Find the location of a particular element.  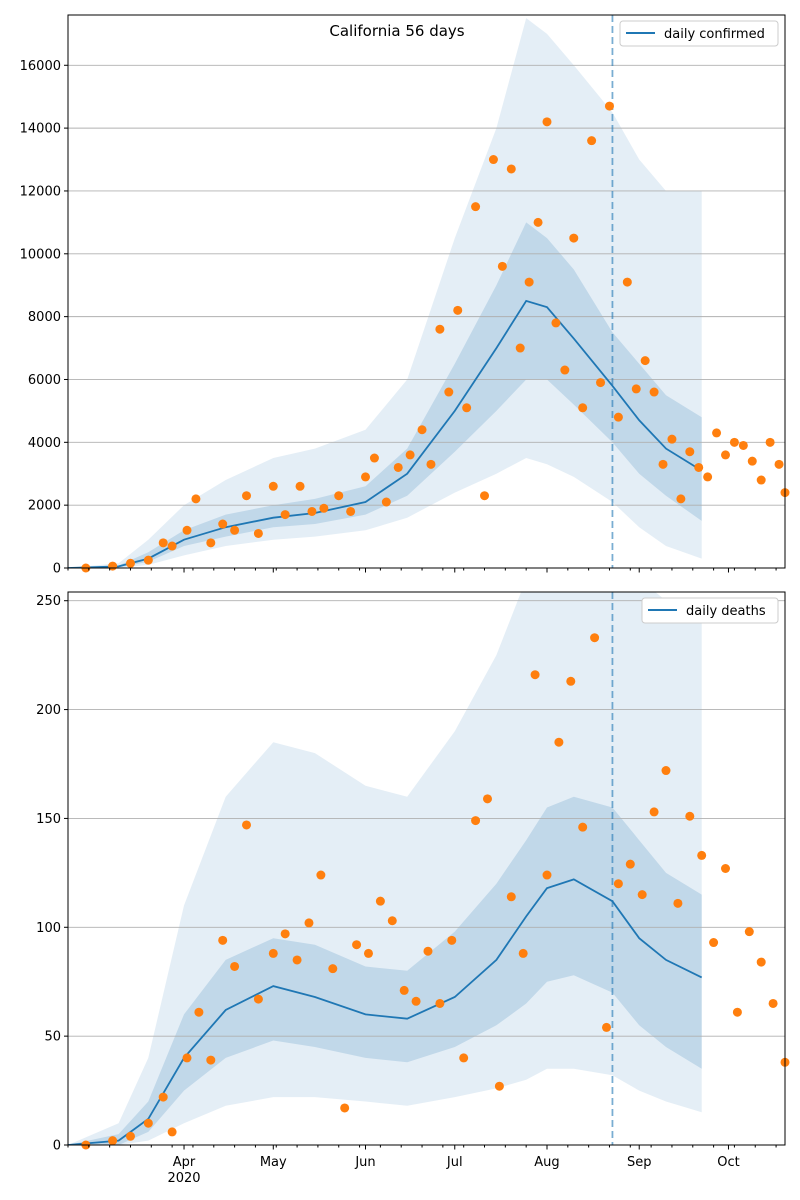

deaths-legend-label: daily deaths is located at coordinates (726, 611).